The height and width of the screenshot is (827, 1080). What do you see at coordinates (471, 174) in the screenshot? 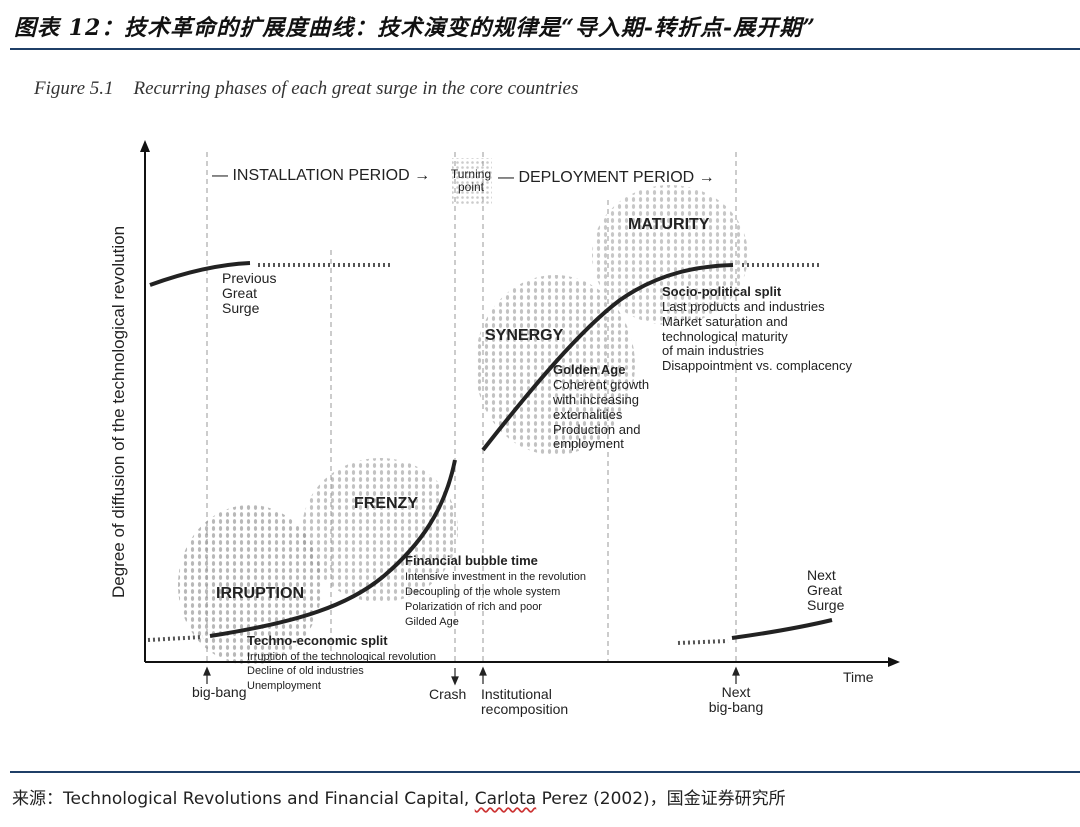
I see `turning-point-label-line1: Turning` at bounding box center [471, 174].